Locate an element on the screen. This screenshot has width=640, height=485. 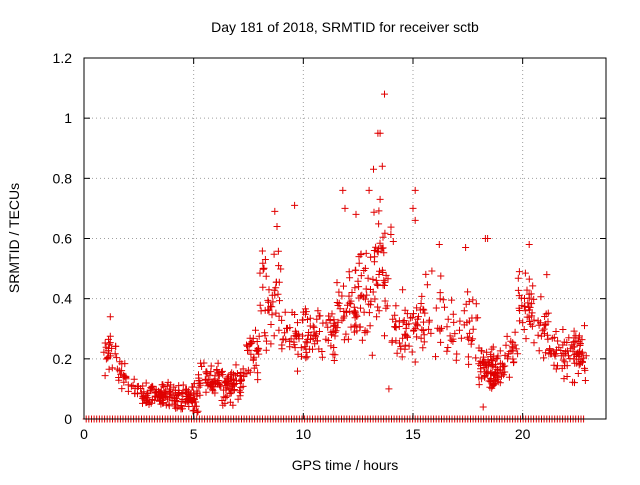
x-tick-label: 0 is located at coordinates (84, 434).